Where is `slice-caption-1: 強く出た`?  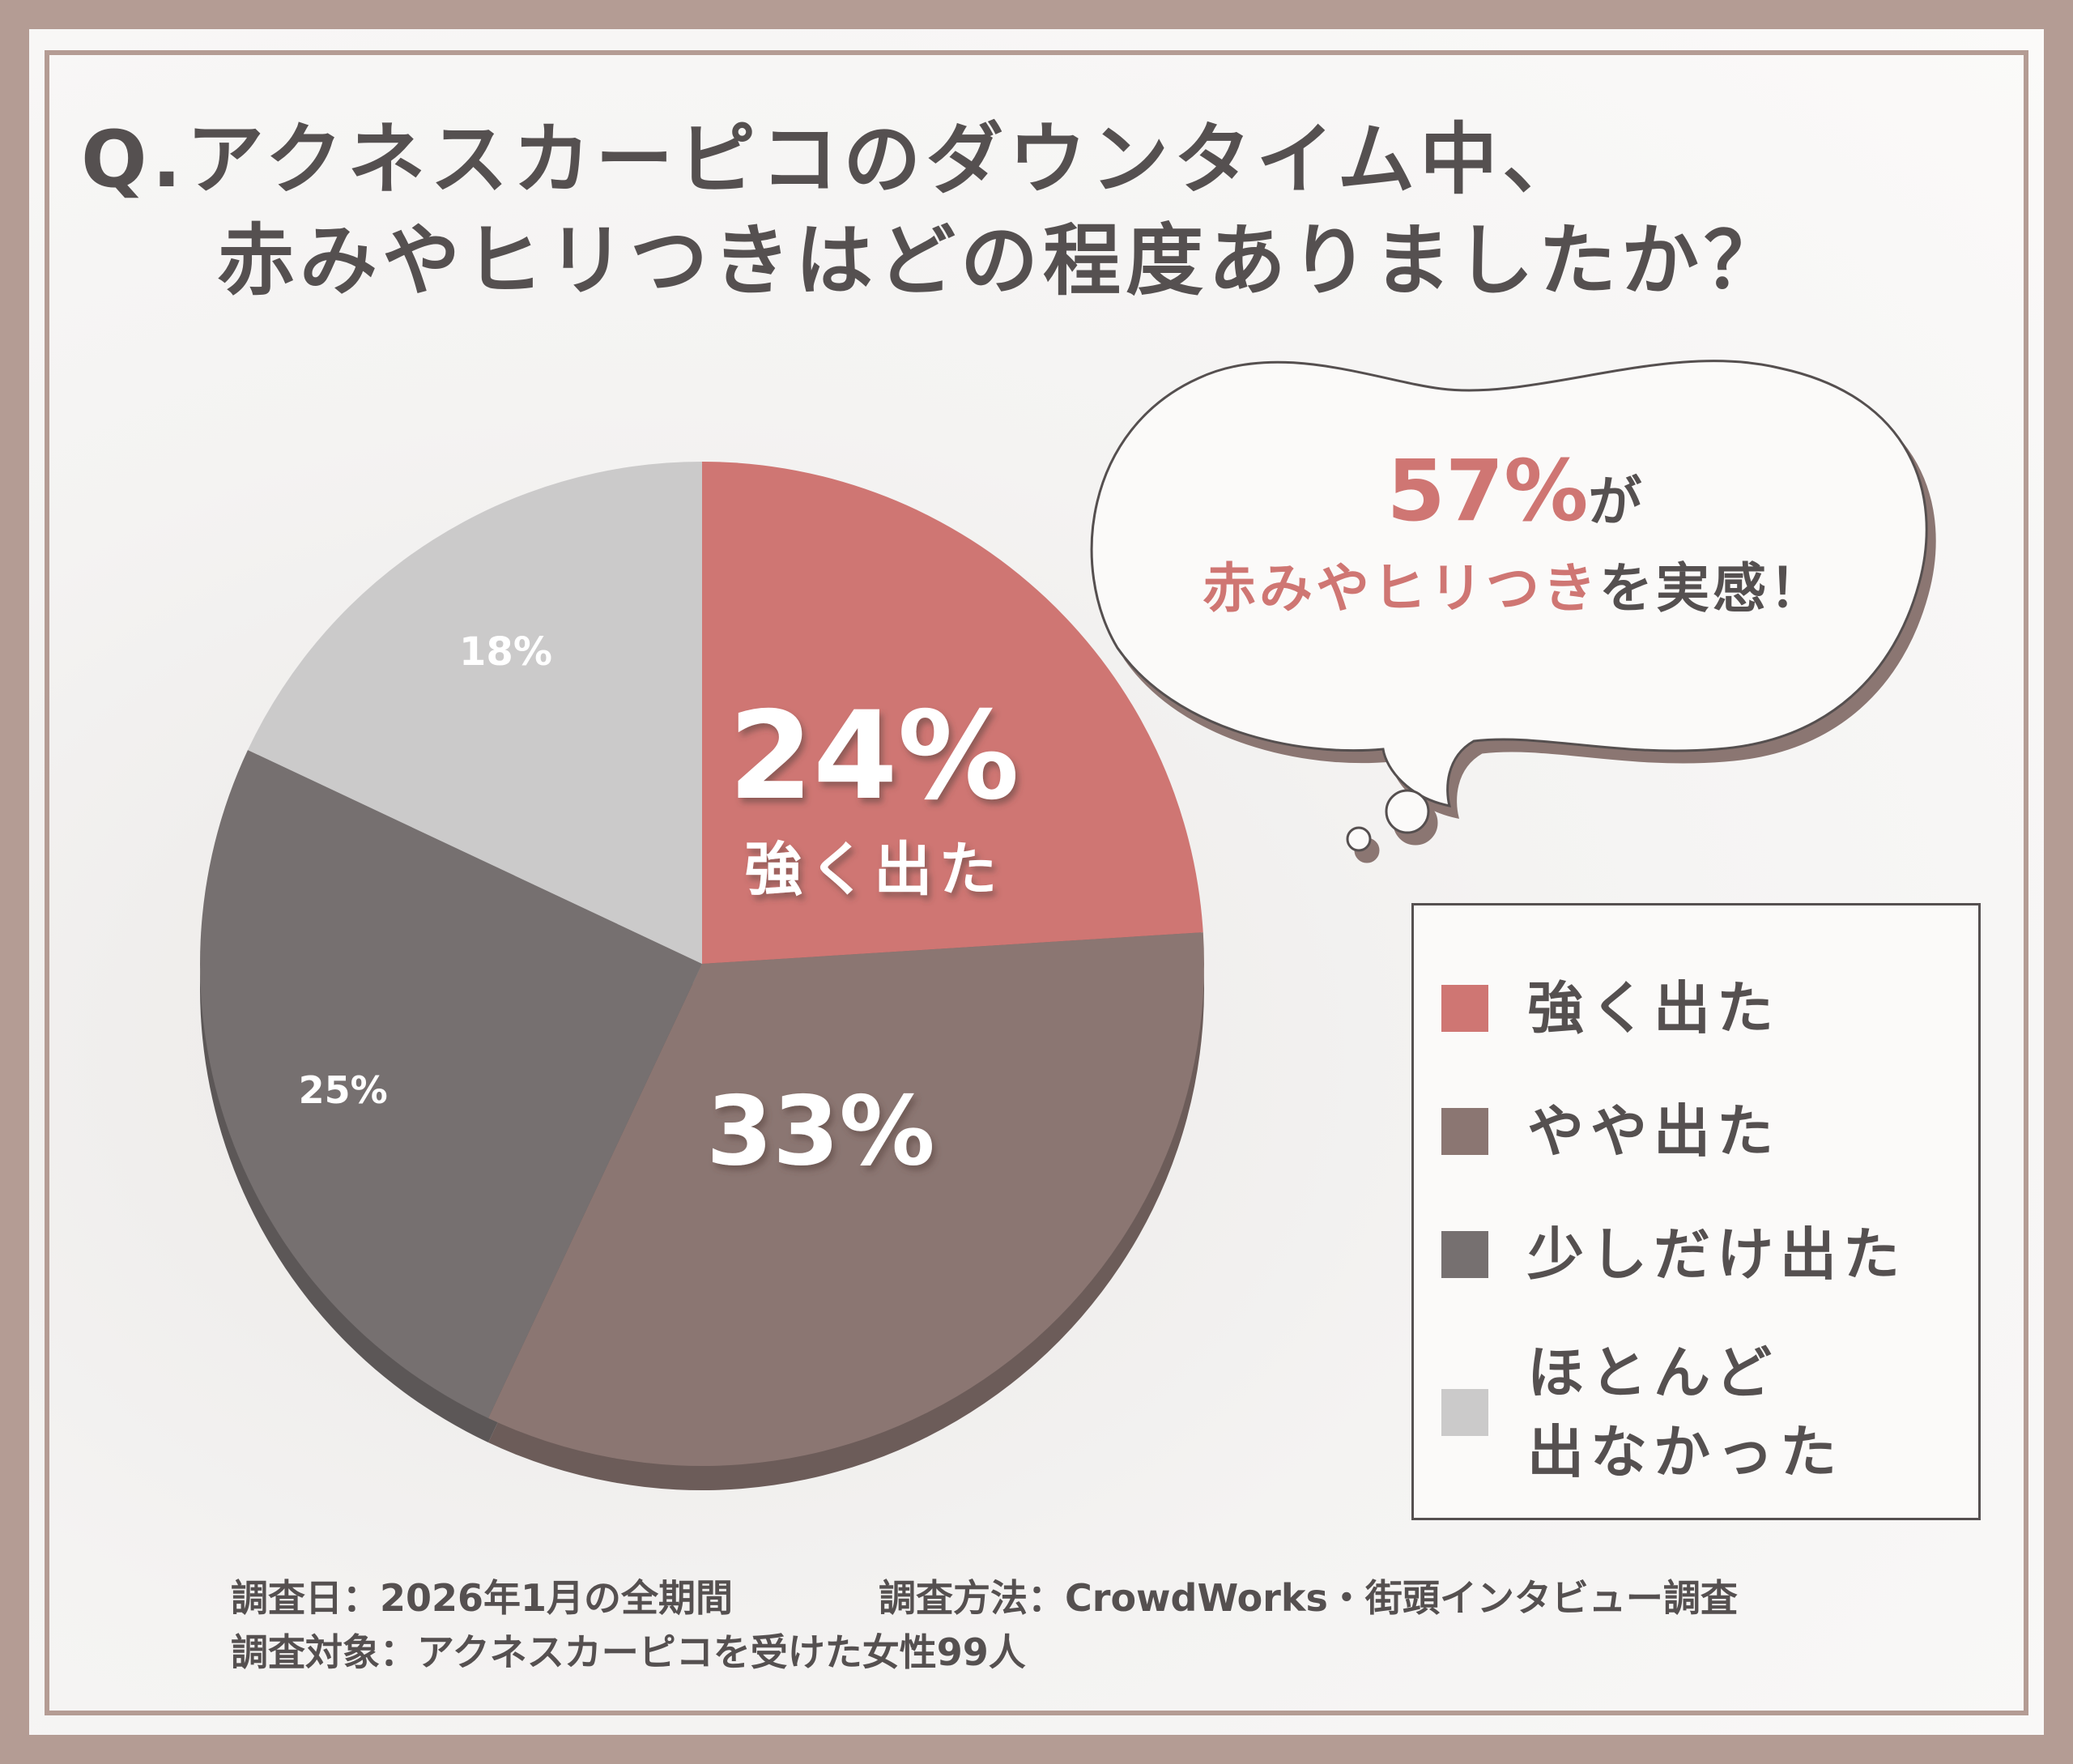
slice-caption-1: 強く出た is located at coordinates (874, 870).